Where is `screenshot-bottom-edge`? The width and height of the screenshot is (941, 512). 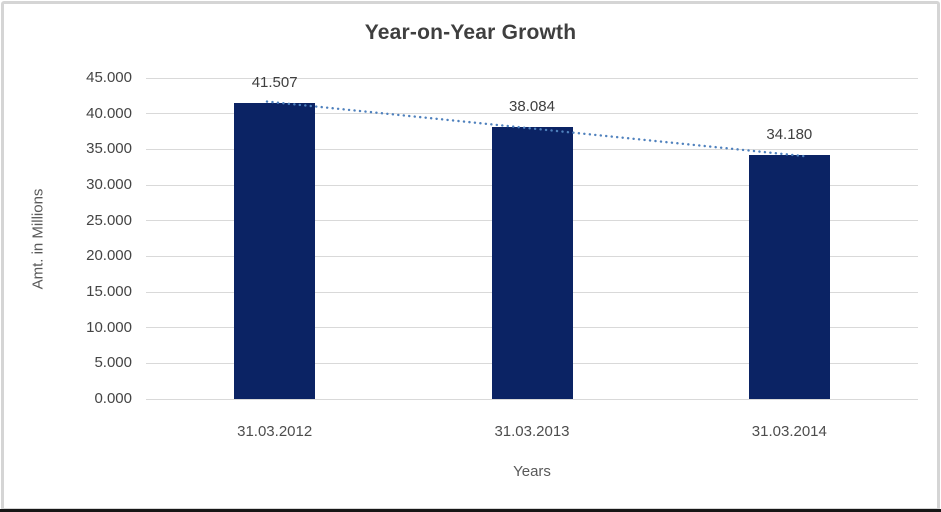 screenshot-bottom-edge is located at coordinates (470, 510).